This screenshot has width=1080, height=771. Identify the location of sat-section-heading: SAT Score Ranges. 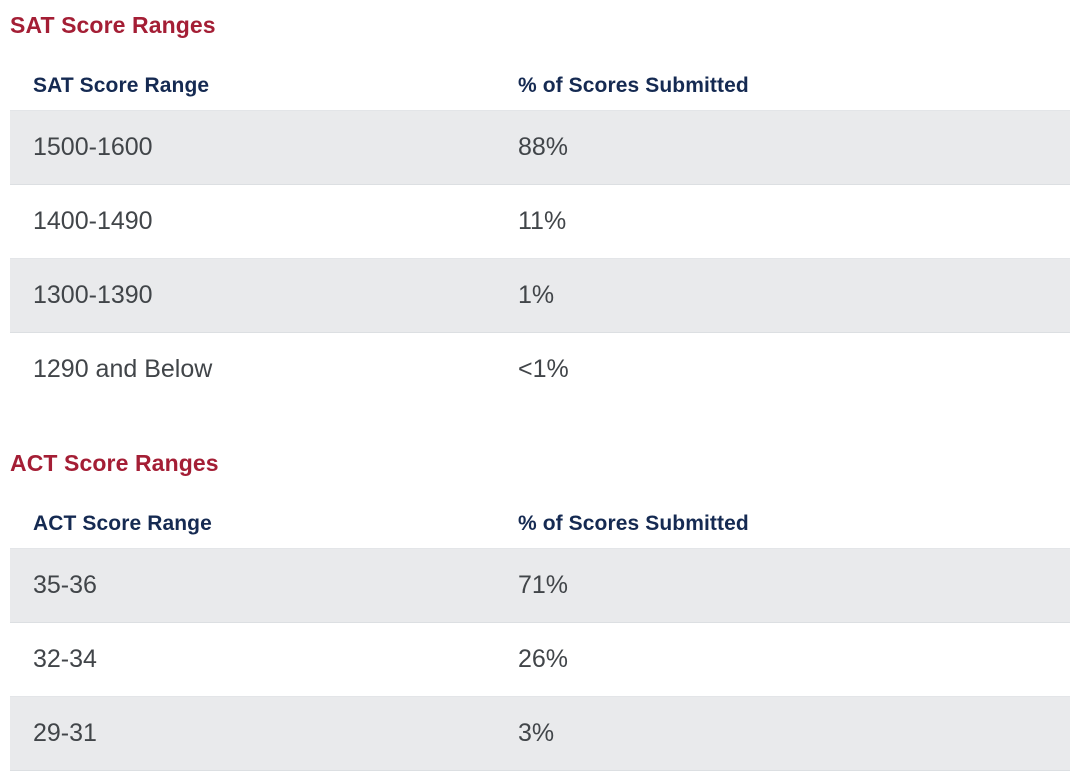
(113, 25).